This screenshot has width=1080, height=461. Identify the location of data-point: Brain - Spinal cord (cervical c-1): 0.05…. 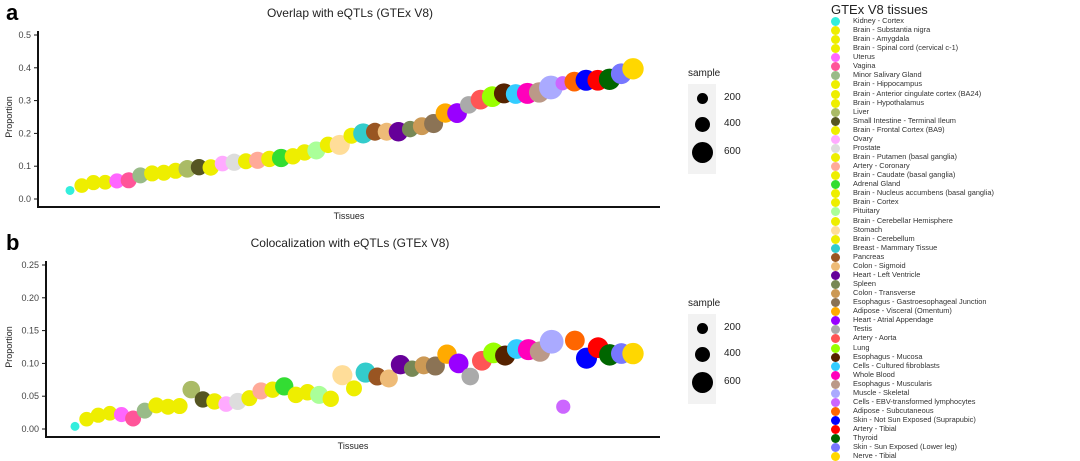
(105, 182).